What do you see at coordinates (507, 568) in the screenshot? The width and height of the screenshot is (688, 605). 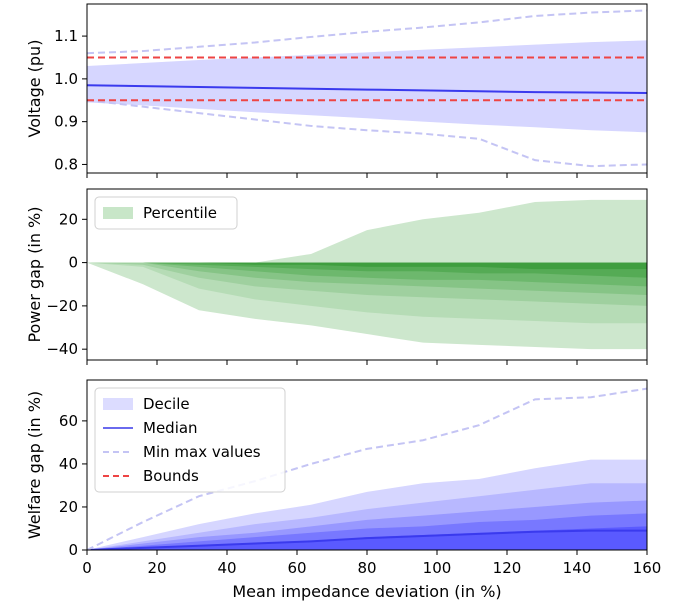 I see `welfare-xtick-label: 120` at bounding box center [507, 568].